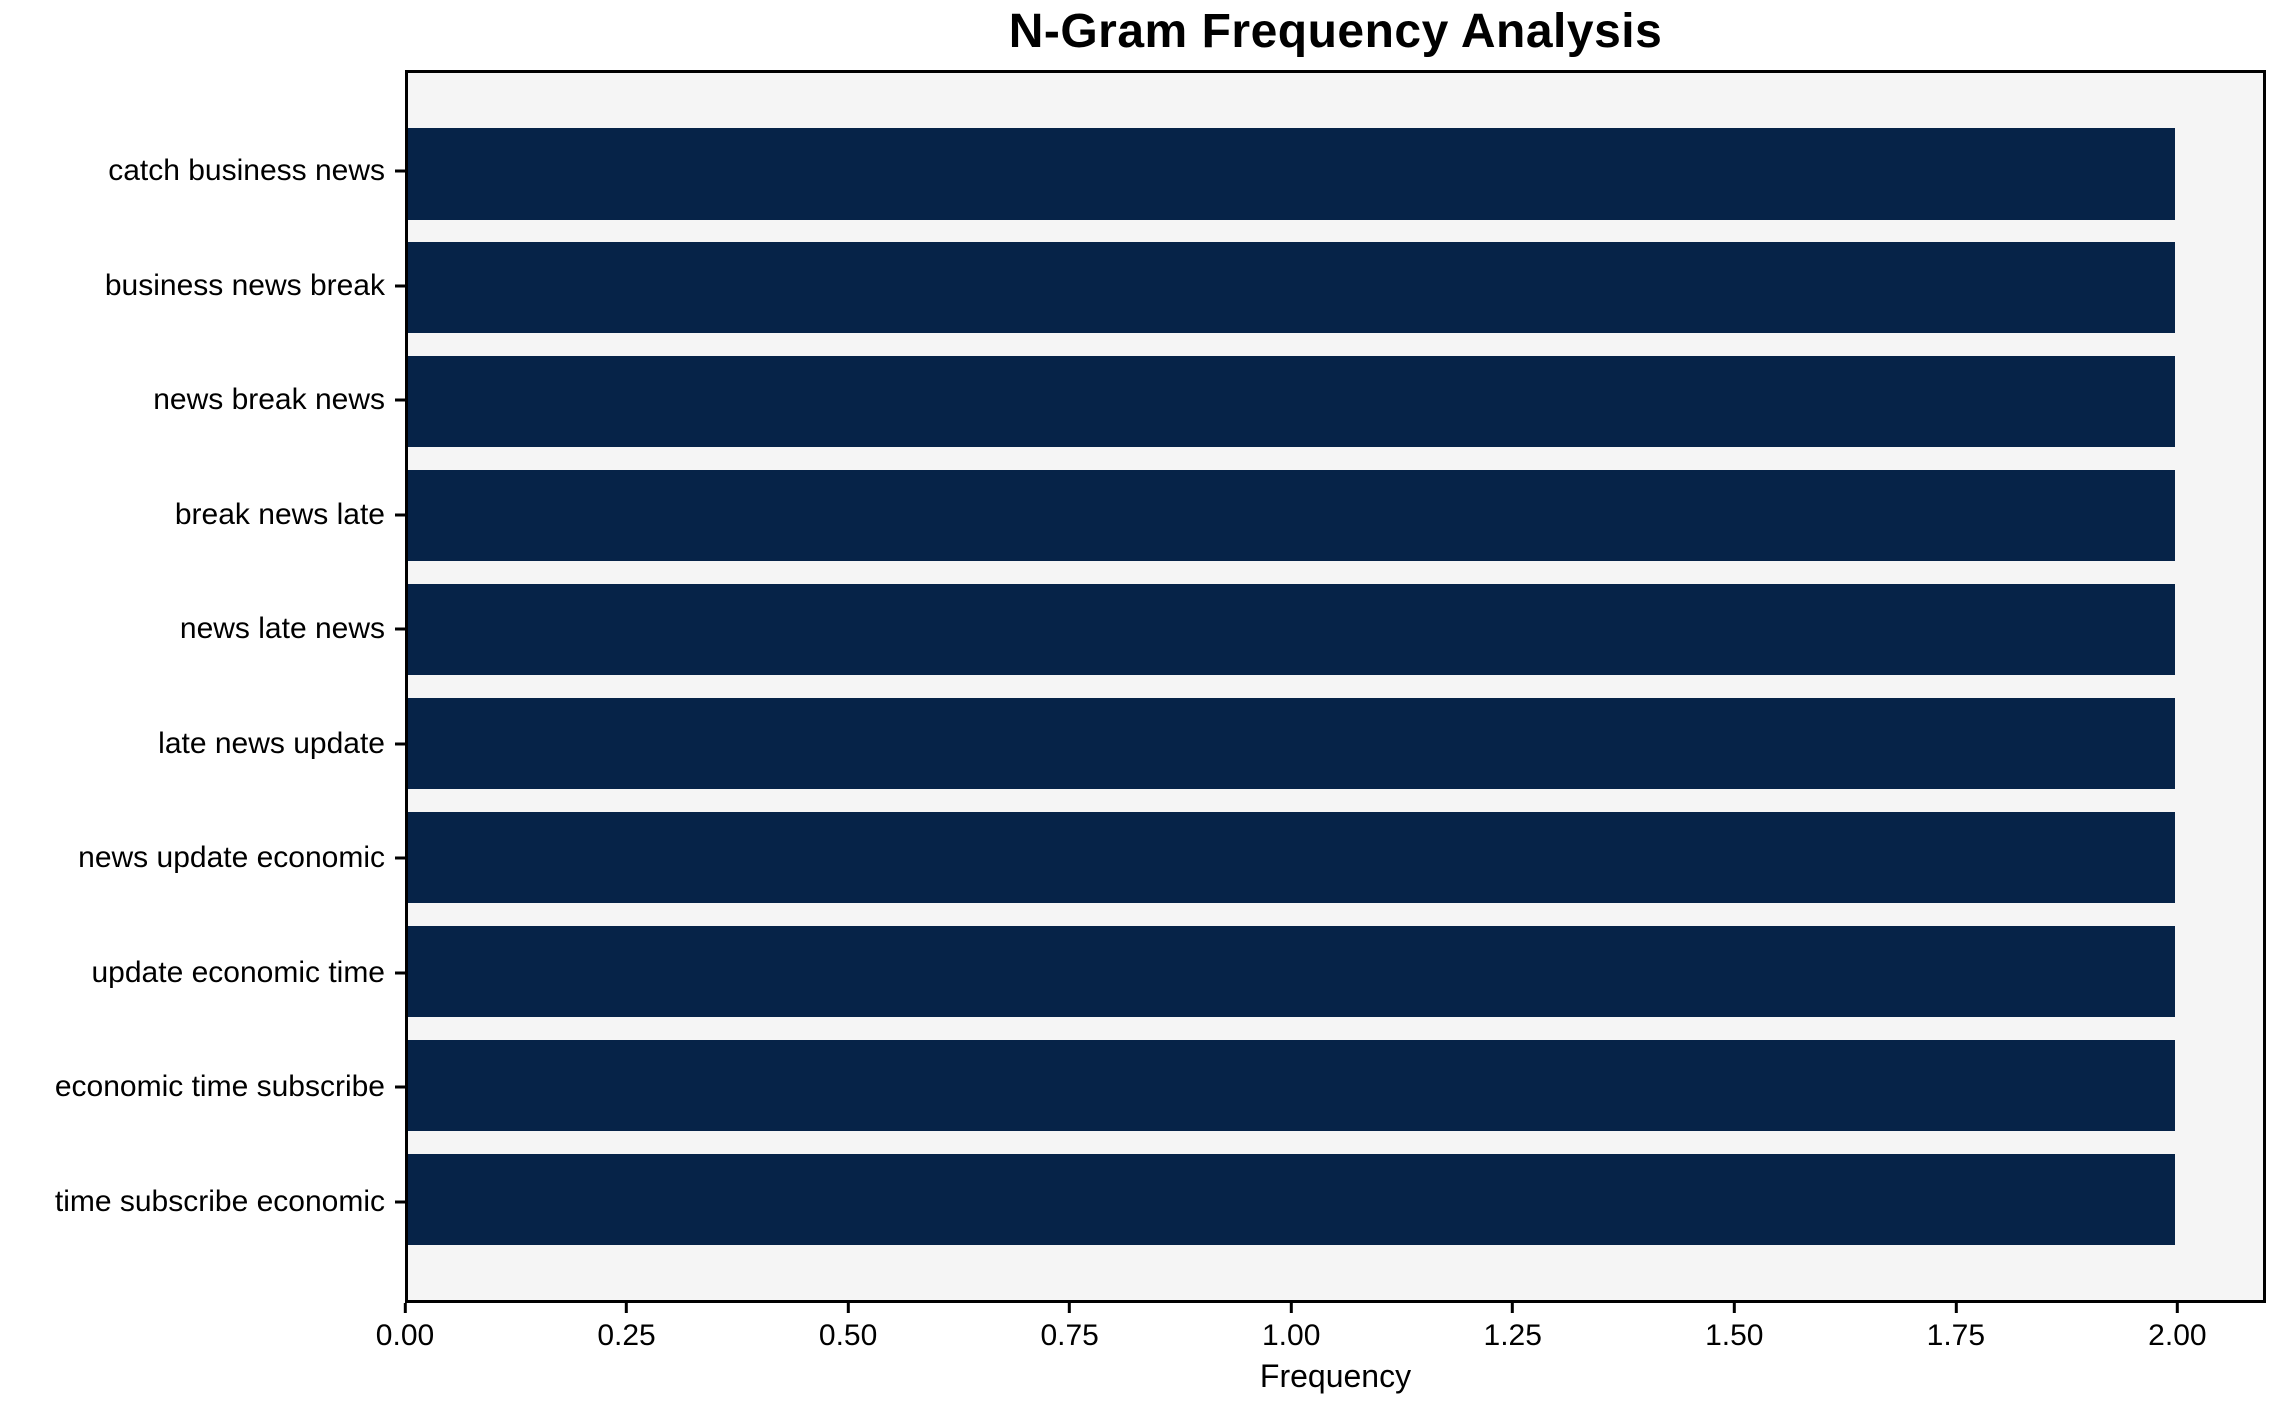  What do you see at coordinates (1335, 1376) in the screenshot?
I see `x-axis-label: Frequency` at bounding box center [1335, 1376].